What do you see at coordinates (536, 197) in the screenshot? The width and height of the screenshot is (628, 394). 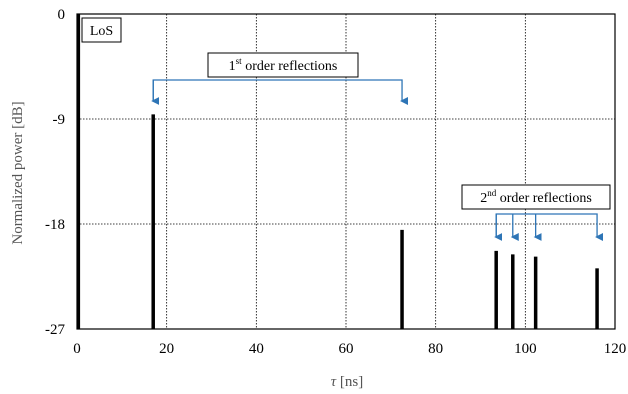 I see `second-order-label: 2nd order reflections` at bounding box center [536, 197].